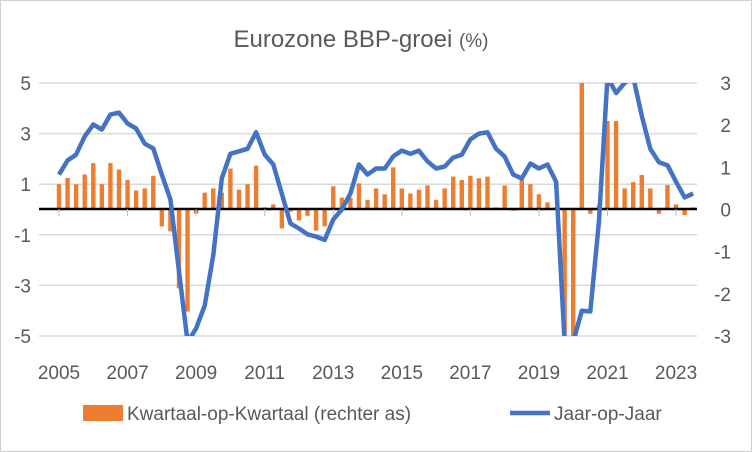 Image resolution: width=752 pixels, height=452 pixels. What do you see at coordinates (22, 236) in the screenshot?
I see `left-tick-label: -1` at bounding box center [22, 236].